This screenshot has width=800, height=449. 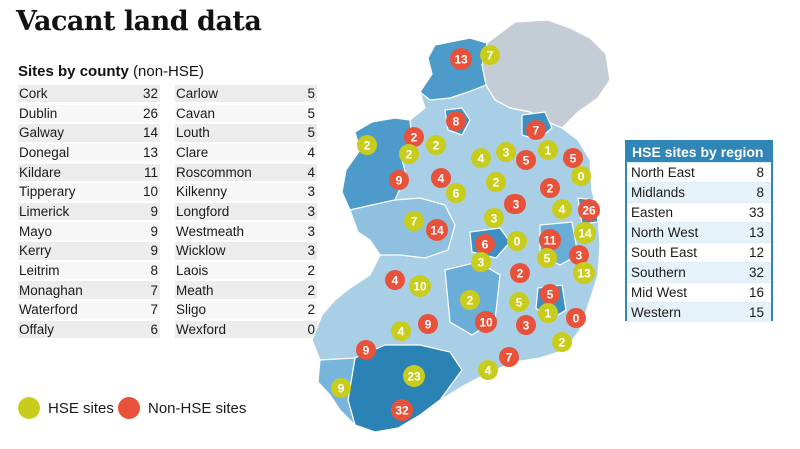 I want to click on legend-non-hse: Non-HSE sites, so click(x=182, y=408).